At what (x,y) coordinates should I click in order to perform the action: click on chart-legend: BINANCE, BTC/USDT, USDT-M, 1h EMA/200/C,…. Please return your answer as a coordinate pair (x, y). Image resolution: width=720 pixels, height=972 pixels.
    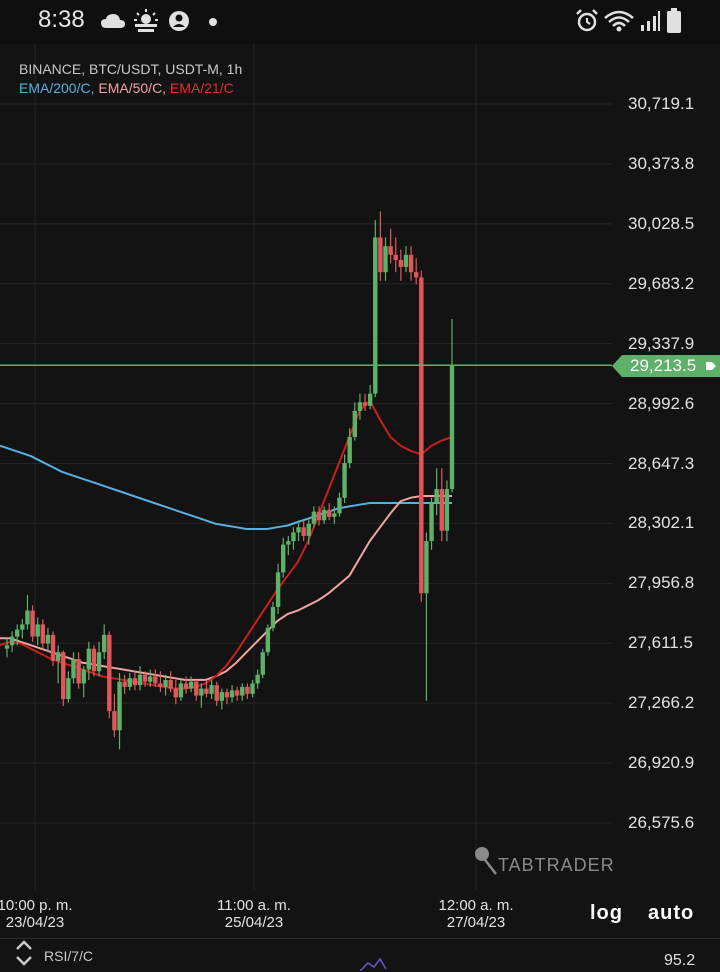
    Looking at the image, I should click on (130, 79).